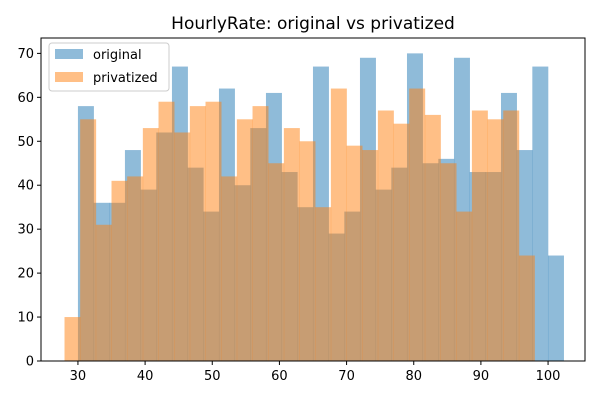 This screenshot has height=400, width=600. Describe the element at coordinates (212, 376) in the screenshot. I see `x-tick-label: 50` at that location.